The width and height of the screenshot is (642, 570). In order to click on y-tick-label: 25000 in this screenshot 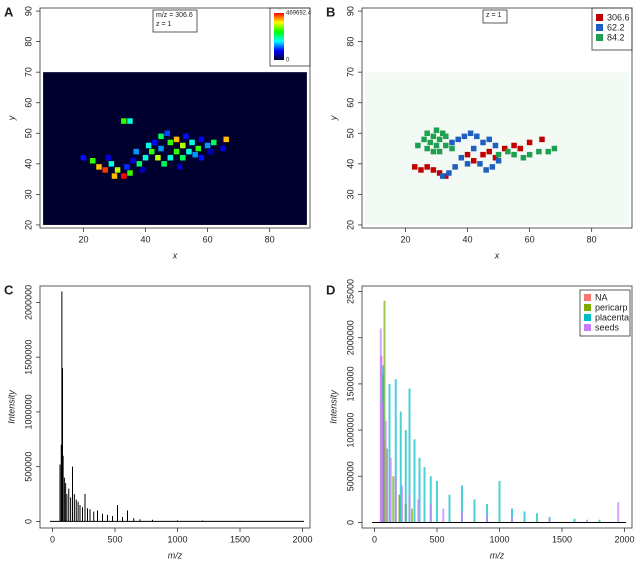, I will do `click(350, 291)`.